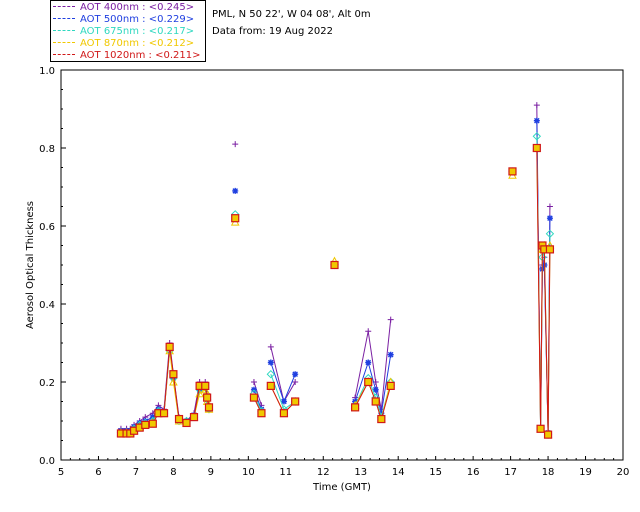 This screenshot has width=640, height=512. What do you see at coordinates (47, 149) in the screenshot?
I see `y-tick-label: 0.8` at bounding box center [47, 149].